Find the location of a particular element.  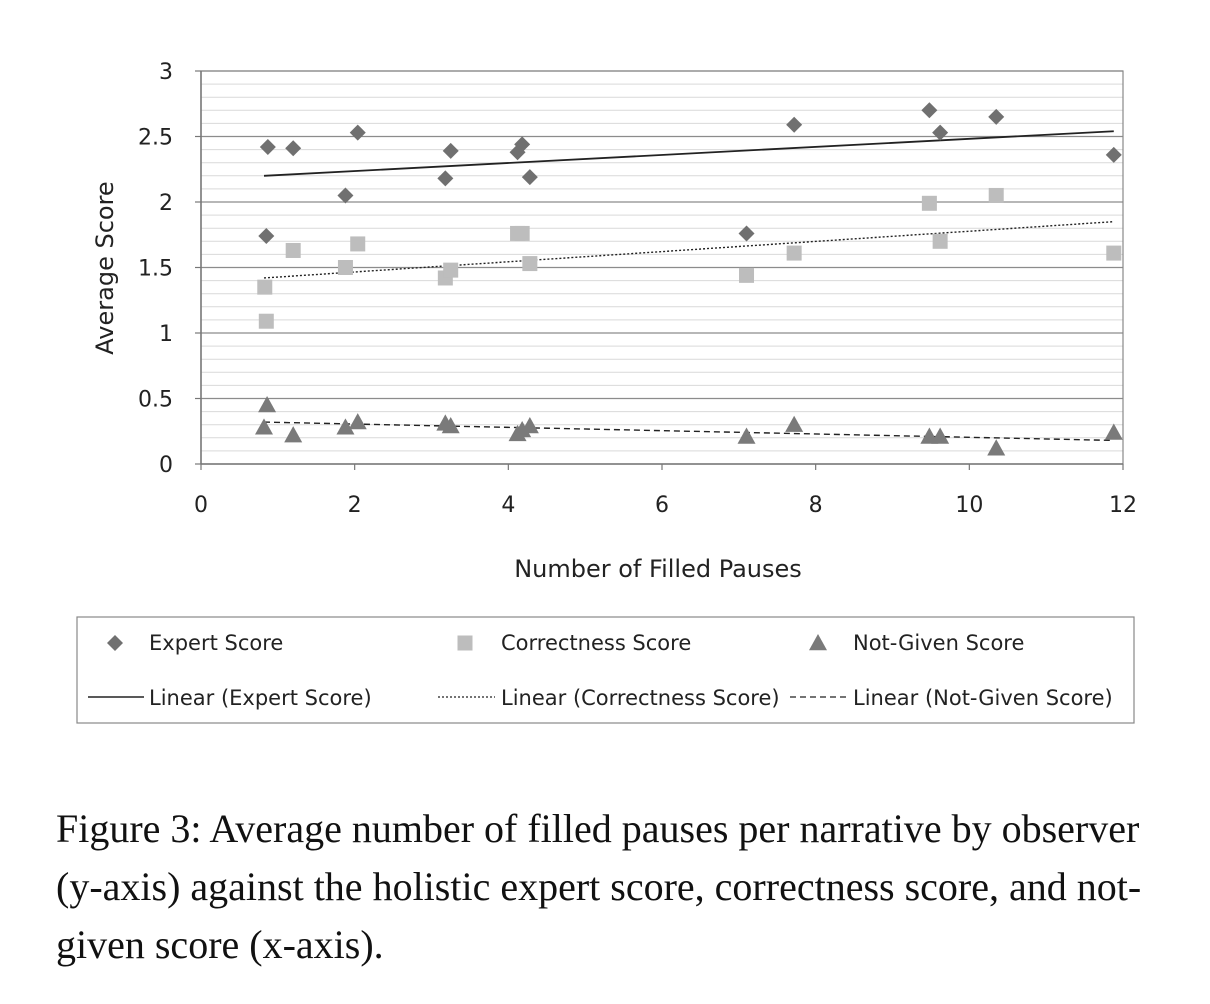

legend-markers is located at coordinates (468, 666).